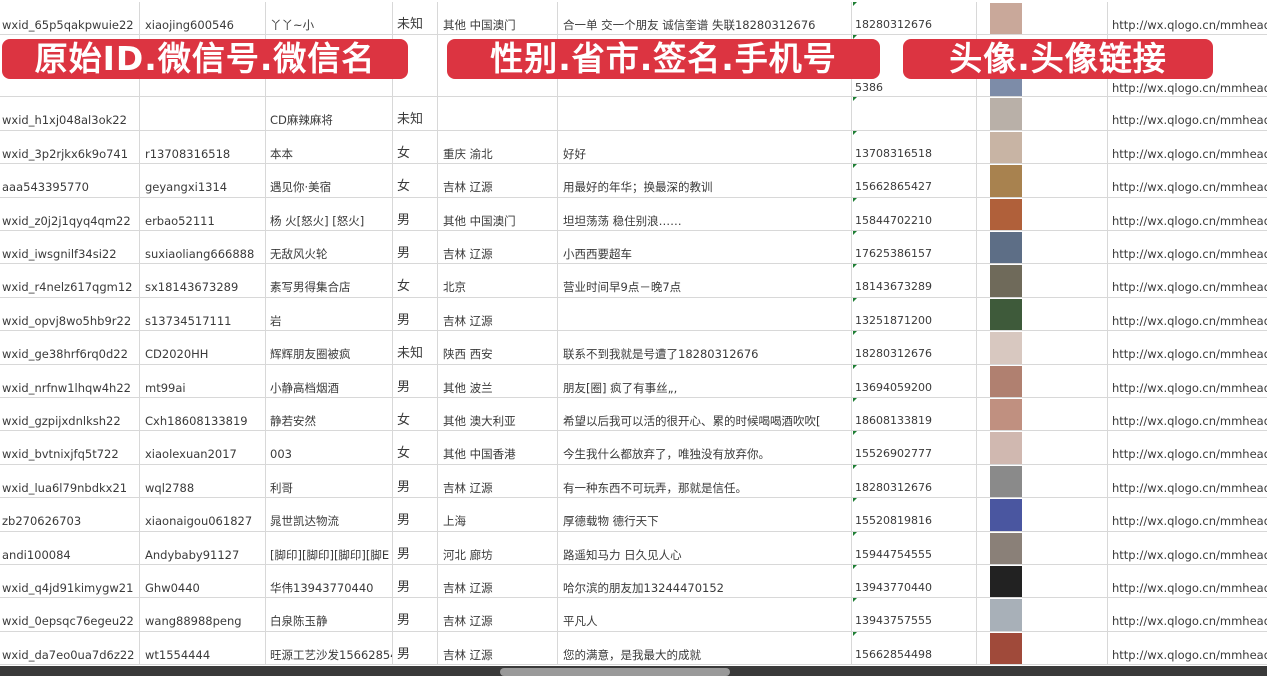  Describe the element at coordinates (70, 113) in the screenshot. I see `original-id-cell: wxid_h1xj048al3ok22` at that location.